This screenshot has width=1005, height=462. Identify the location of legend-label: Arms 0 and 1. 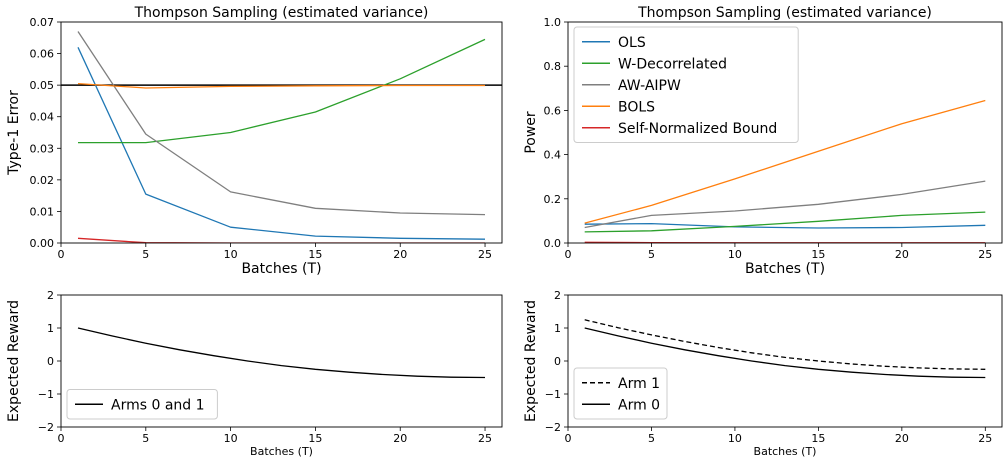
(158, 405).